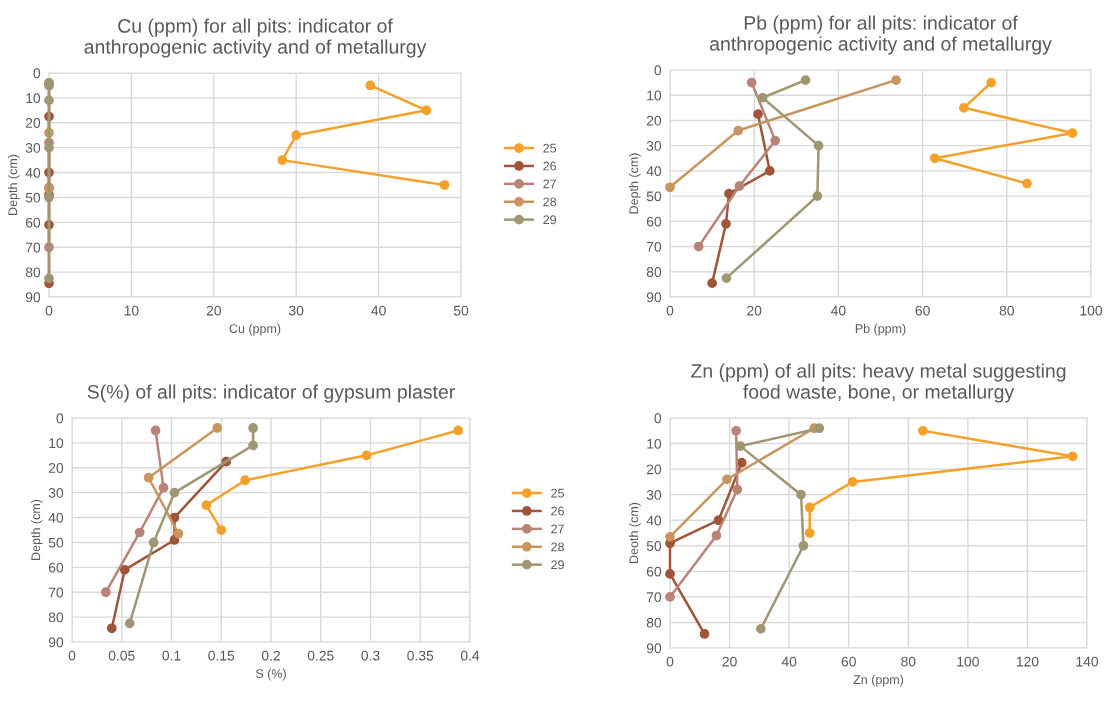 The height and width of the screenshot is (704, 1105). I want to click on x-tick-label: 0.25, so click(320, 655).